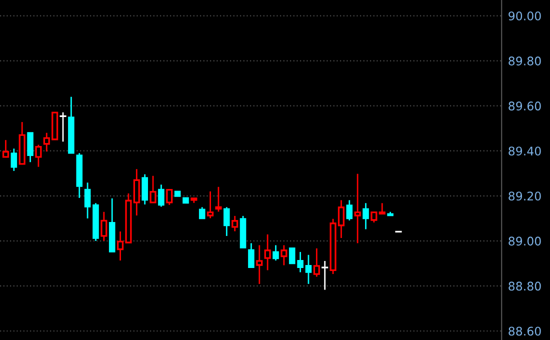 This screenshot has width=550, height=340. I want to click on y-tick-label: 89.80, so click(524, 61).